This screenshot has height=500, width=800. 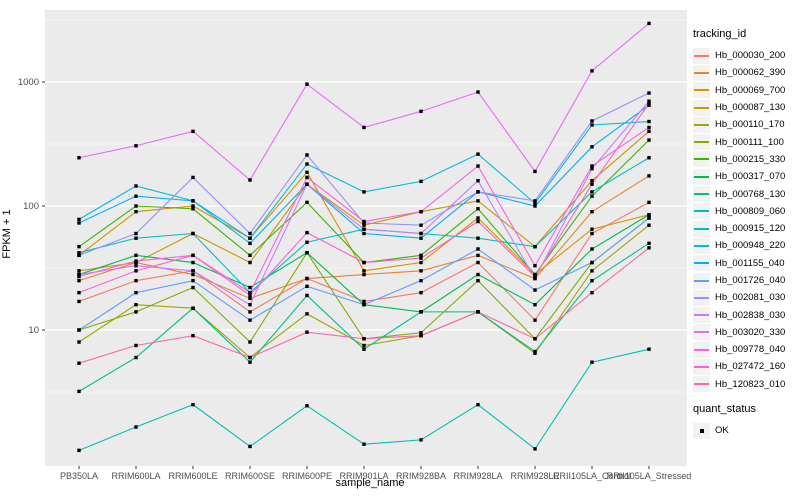 I want to click on legend-label: Hb_001155_040, so click(x=750, y=263).